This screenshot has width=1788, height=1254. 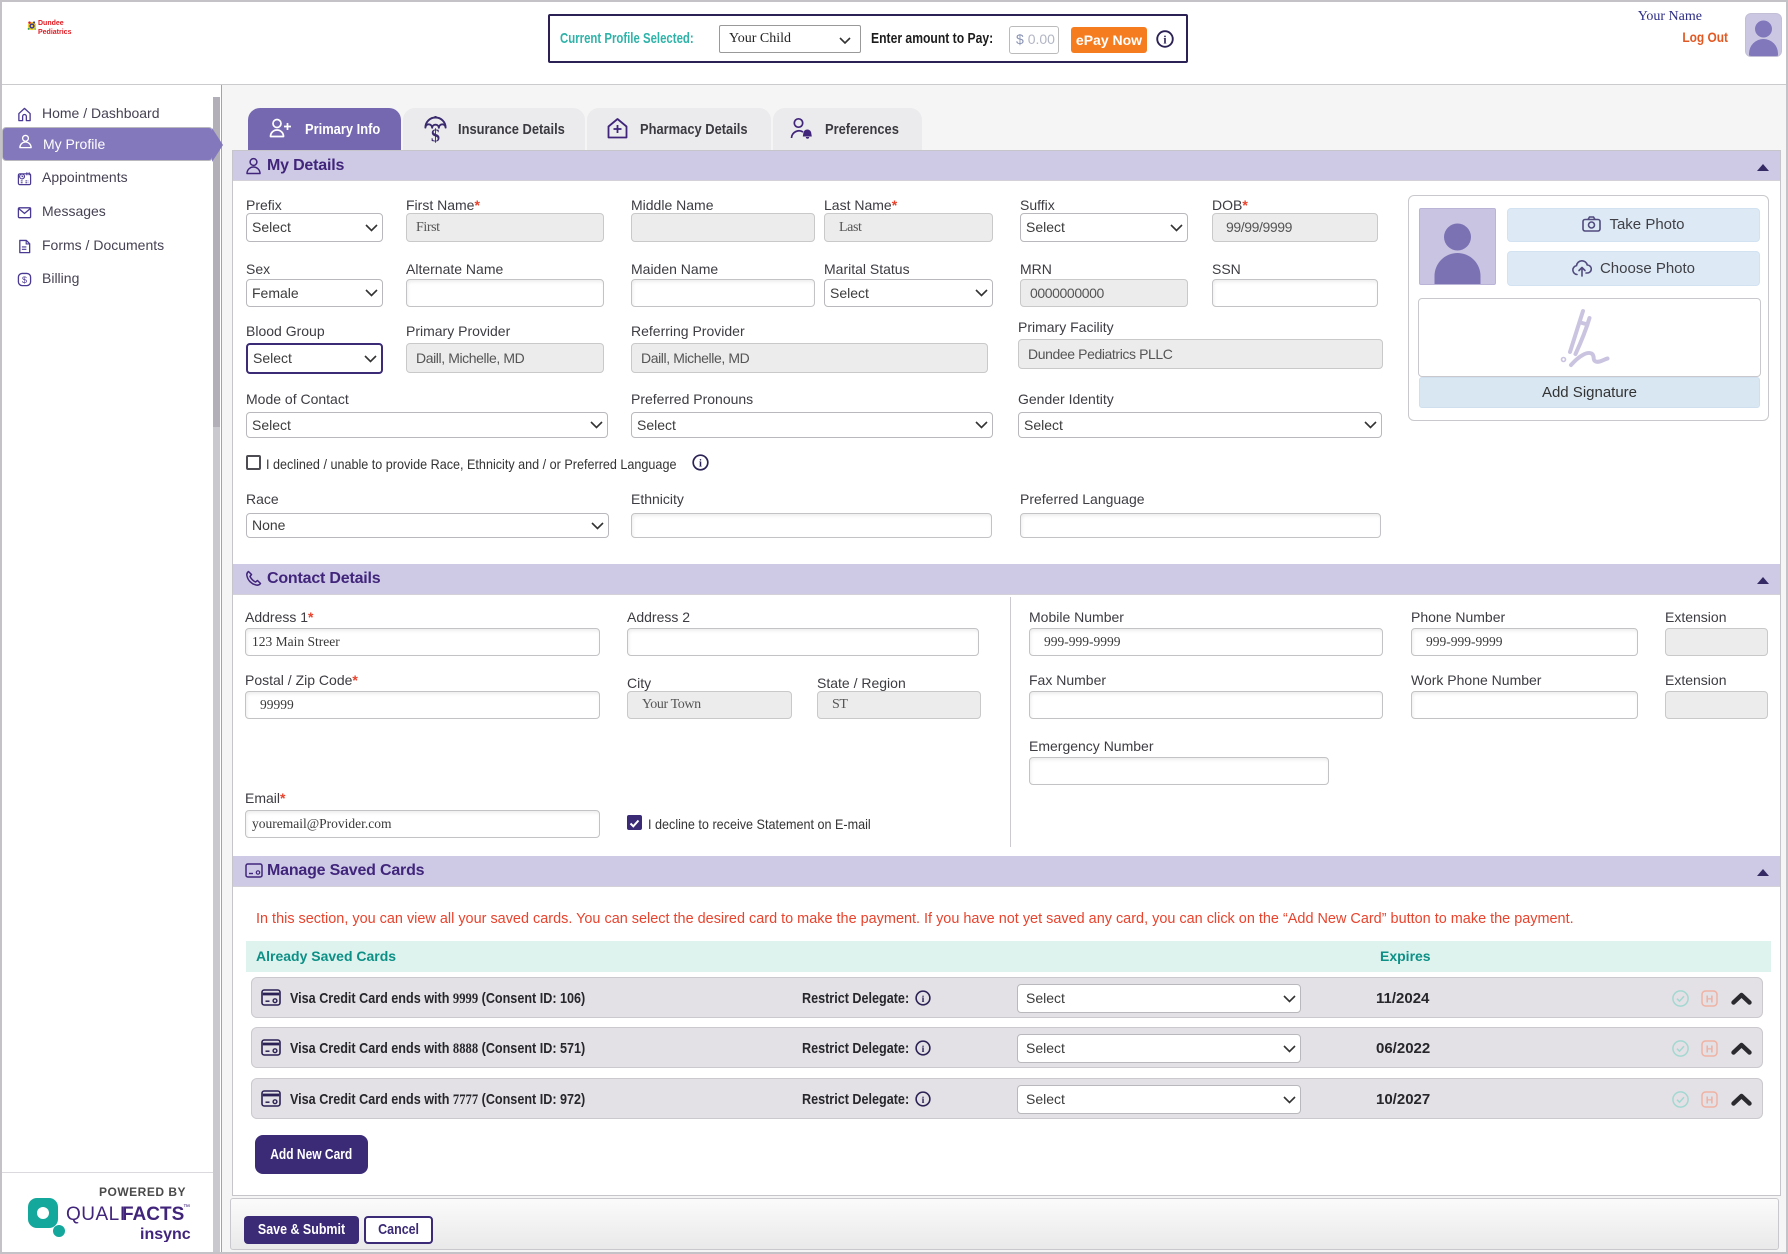 What do you see at coordinates (96, 1214) in the screenshot?
I see `svg-text: QUALI` at bounding box center [96, 1214].